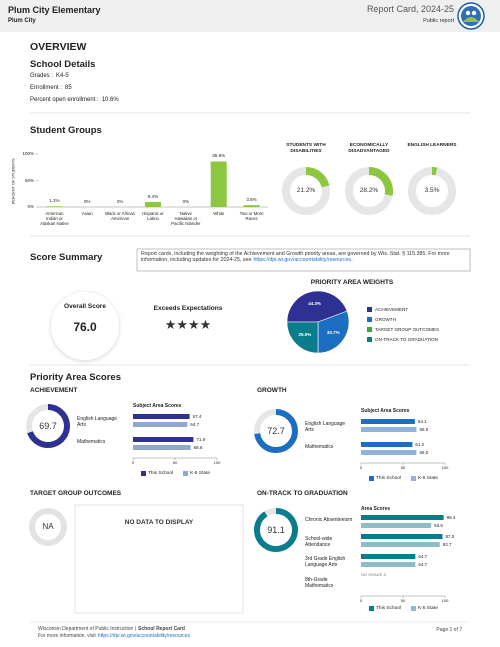 Image resolution: width=500 pixels, height=647 pixels. Describe the element at coordinates (67, 636) in the screenshot. I see `footer-more: For more information, visit` at that location.